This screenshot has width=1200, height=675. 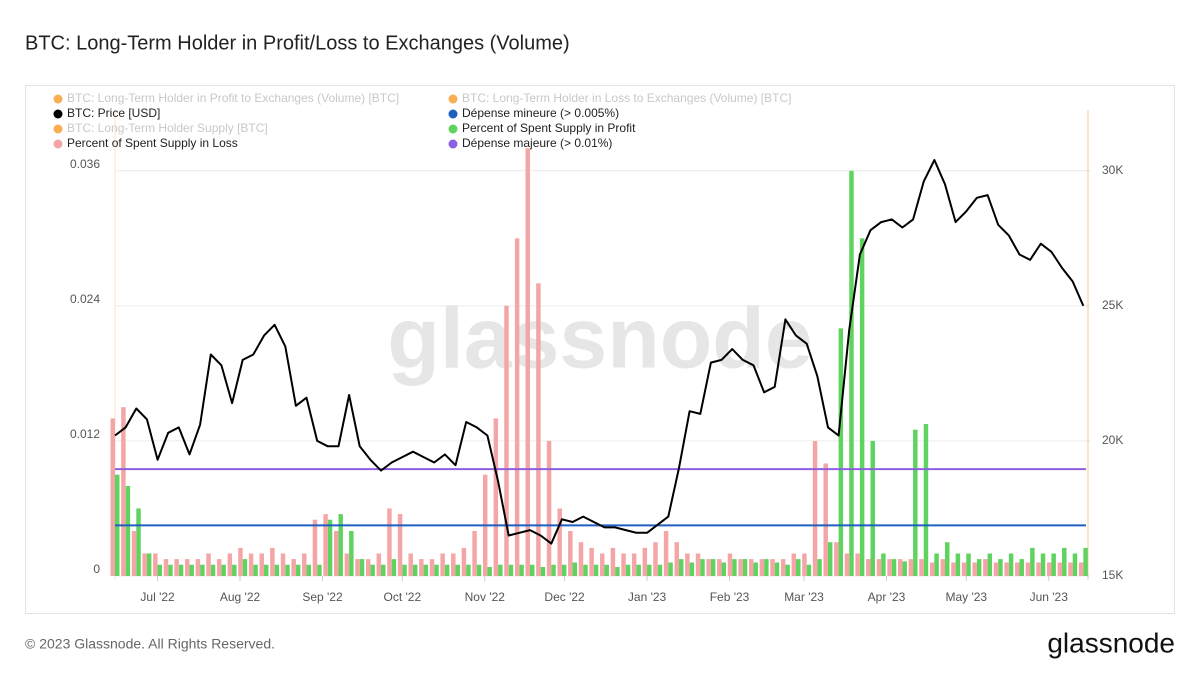 What do you see at coordinates (1112, 575) in the screenshot?
I see `y2-tick-label: 15K` at bounding box center [1112, 575].